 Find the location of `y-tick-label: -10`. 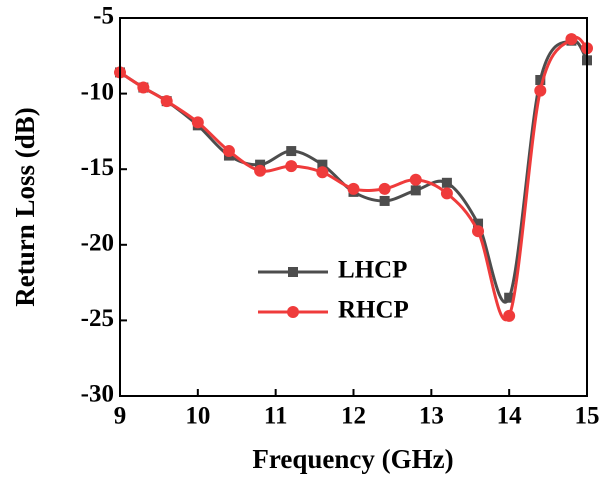

y-tick-label: -10 is located at coordinates (97, 91).